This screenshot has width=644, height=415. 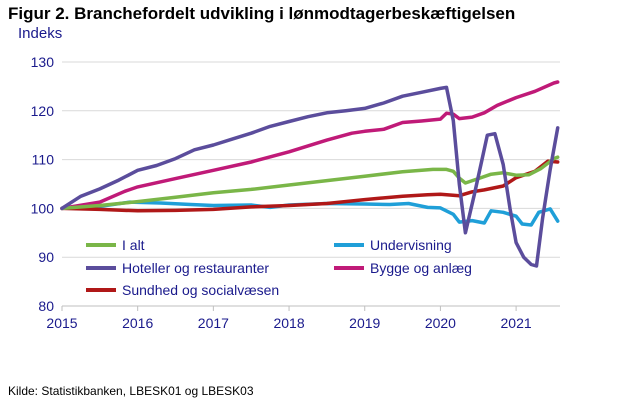 I want to click on legend-label: Undervisning, so click(x=411, y=245).